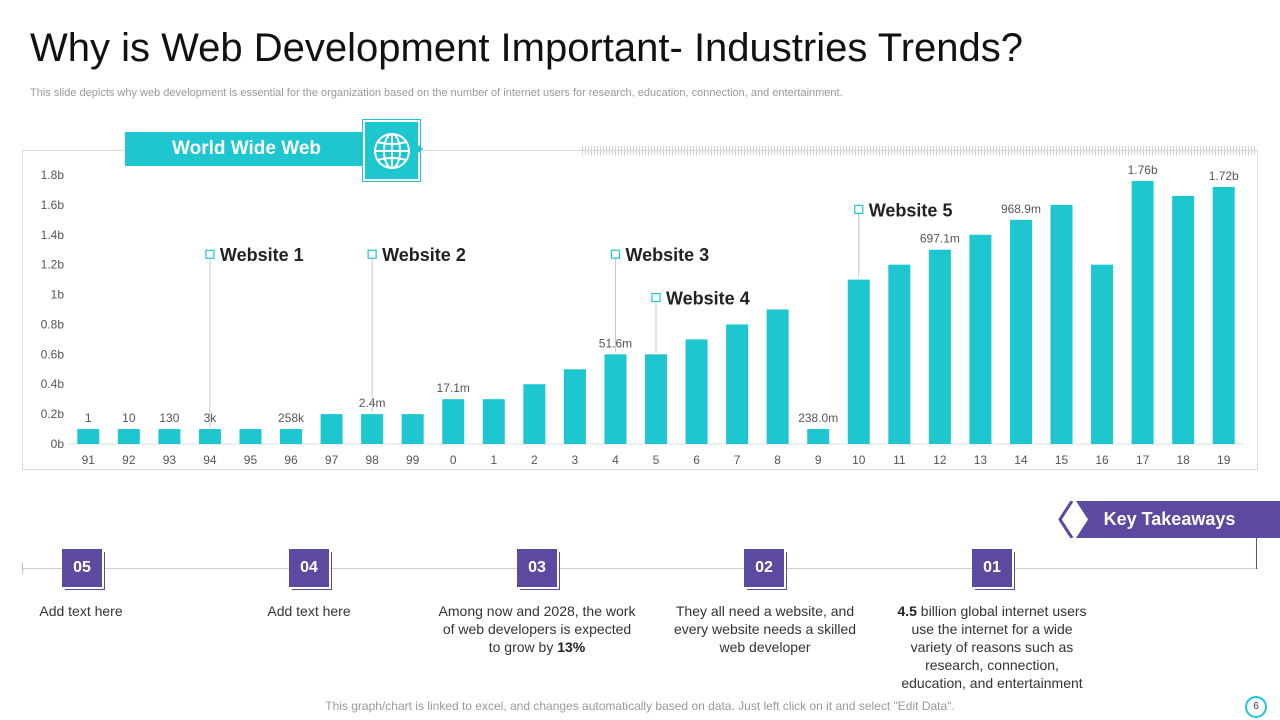  I want to click on x-tick-label: 15, so click(1062, 460).